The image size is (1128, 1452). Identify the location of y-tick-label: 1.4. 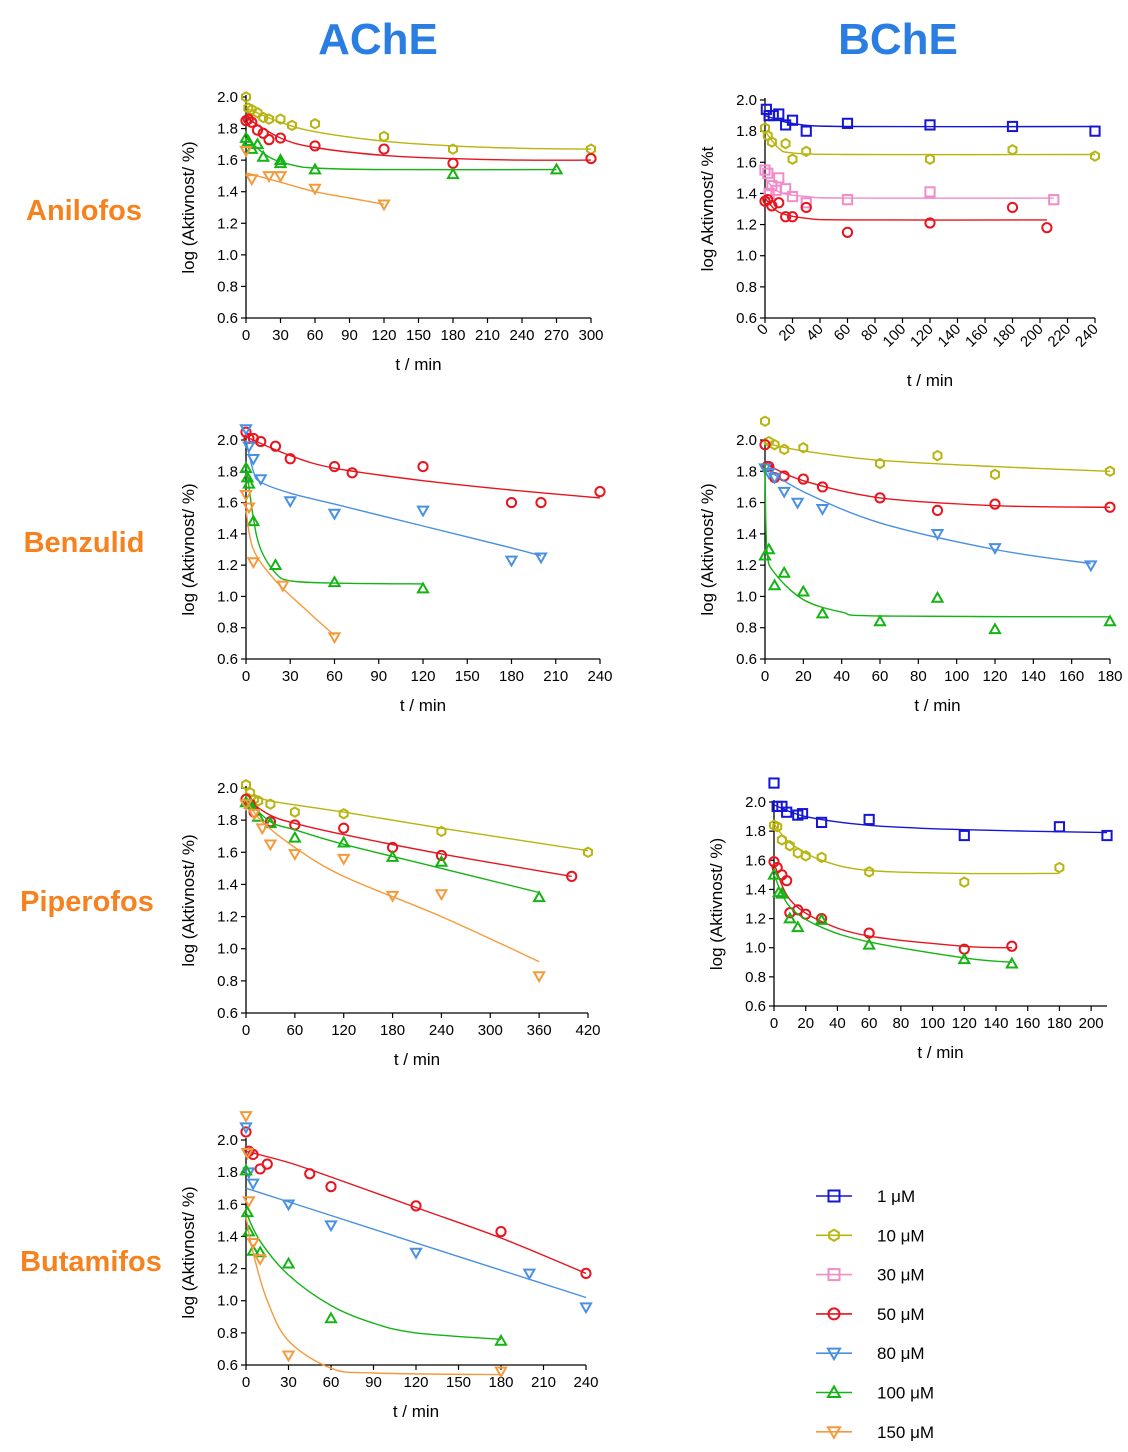
(227, 192).